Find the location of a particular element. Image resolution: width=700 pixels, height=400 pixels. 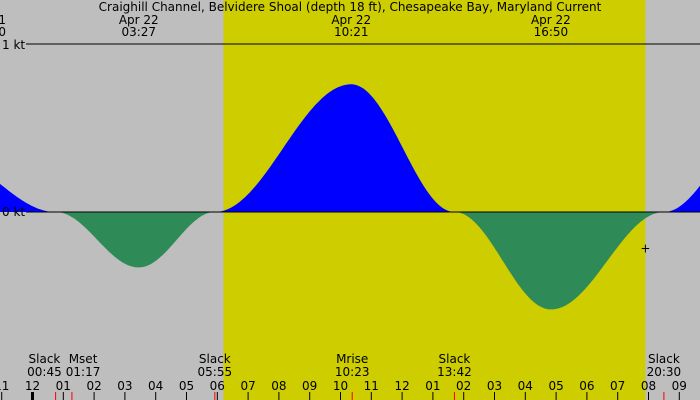

event-time-label: 13:42 is located at coordinates (454, 372).